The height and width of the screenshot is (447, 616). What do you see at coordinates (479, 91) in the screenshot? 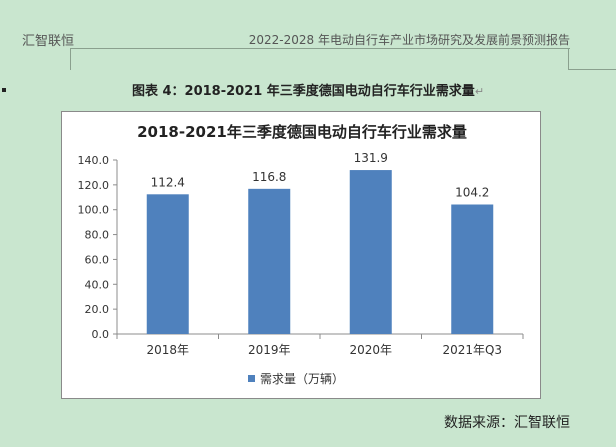
I see `return-mark: ↵` at bounding box center [479, 91].